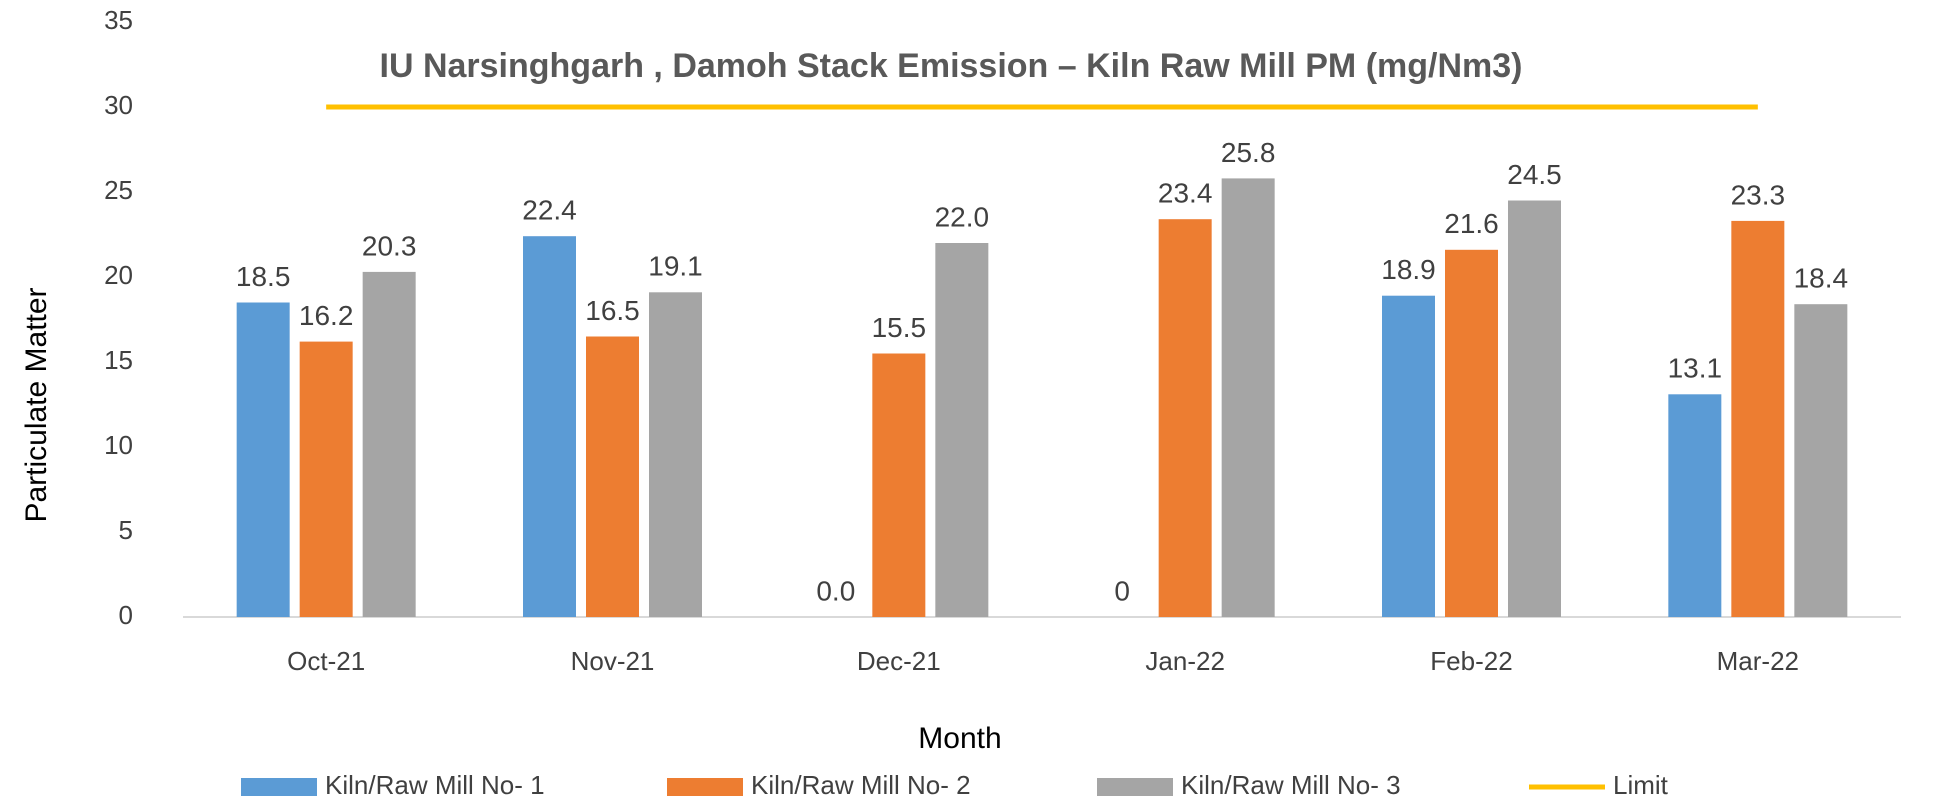  Describe the element at coordinates (612, 310) in the screenshot. I see `data-label: 16.5` at that location.